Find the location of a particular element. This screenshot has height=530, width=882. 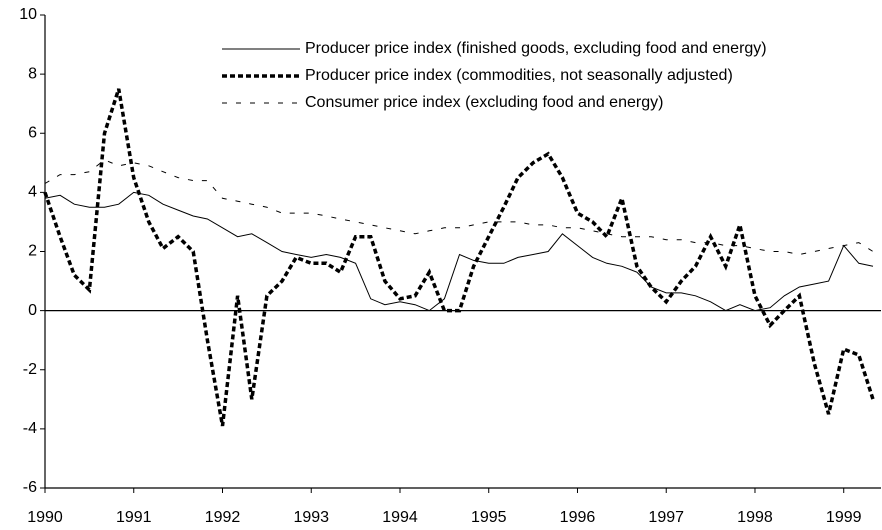

x-tick-label: 1990 is located at coordinates (45, 517).